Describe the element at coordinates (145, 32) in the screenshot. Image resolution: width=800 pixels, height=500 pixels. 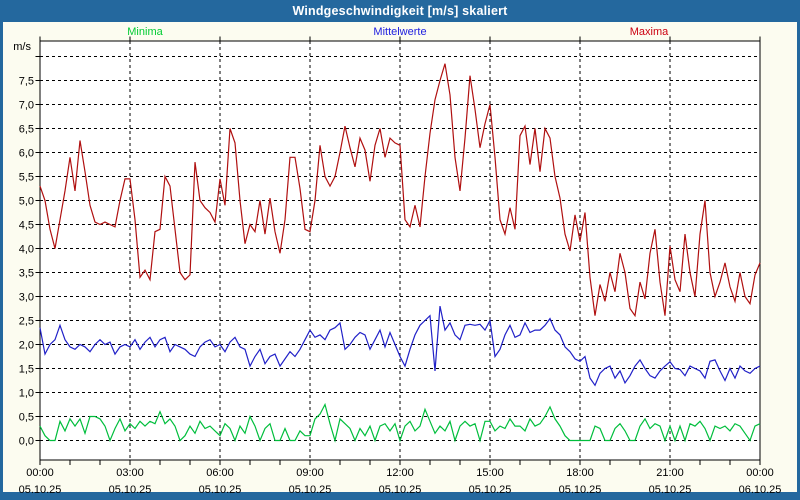
I see `legend-label-minima: Minima` at that location.